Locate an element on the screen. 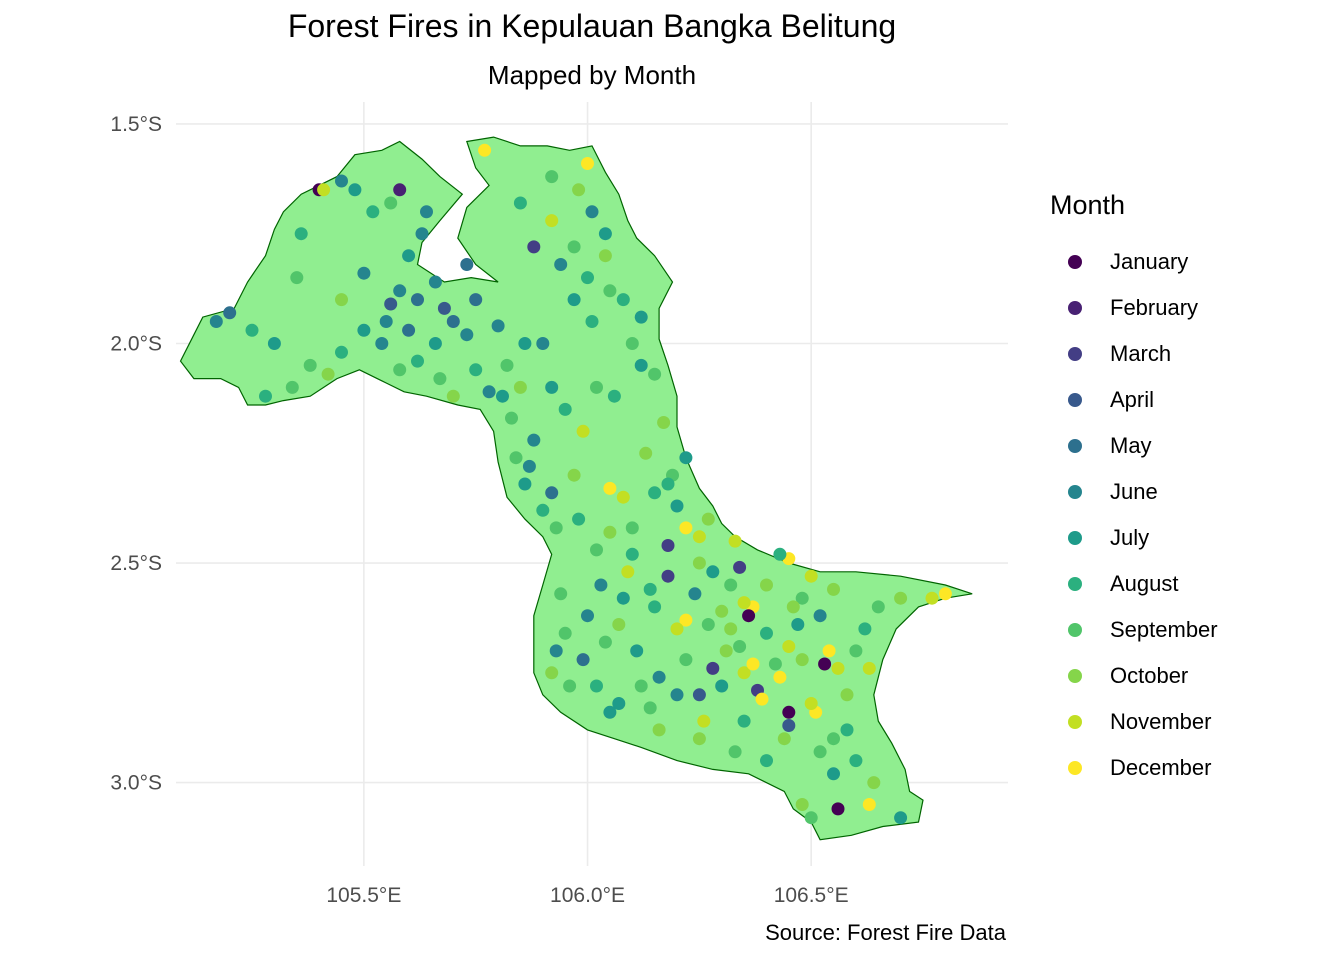  legend-label: May is located at coordinates (1131, 445).